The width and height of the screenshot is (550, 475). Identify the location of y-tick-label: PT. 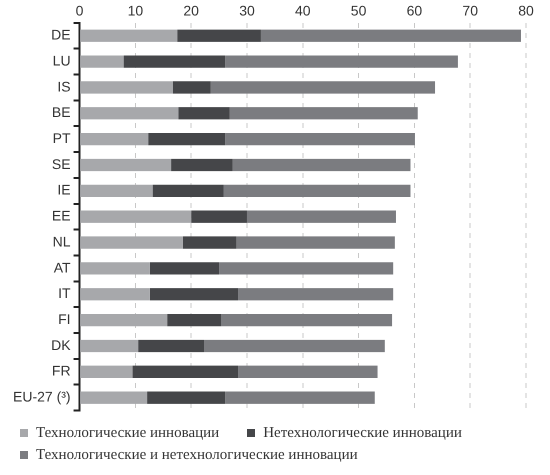
(62, 138).